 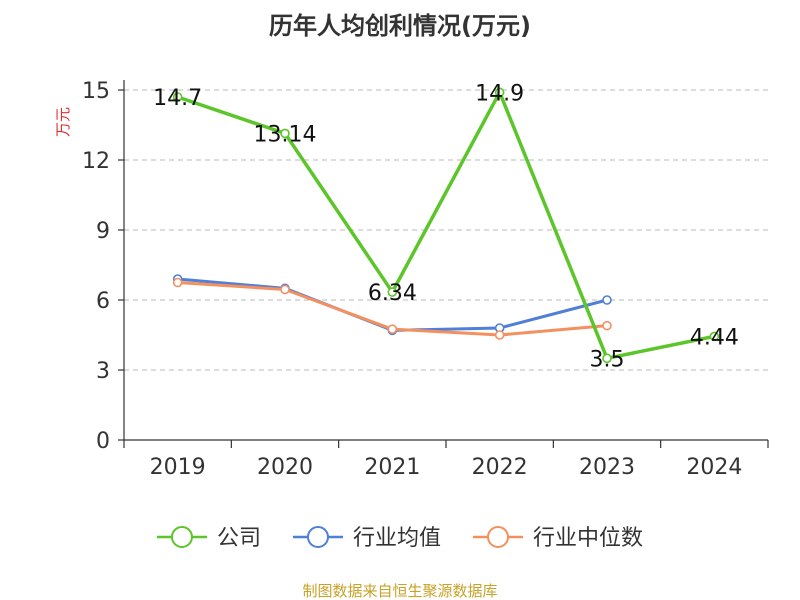 I want to click on legend-label: 行业均值, so click(x=397, y=538).